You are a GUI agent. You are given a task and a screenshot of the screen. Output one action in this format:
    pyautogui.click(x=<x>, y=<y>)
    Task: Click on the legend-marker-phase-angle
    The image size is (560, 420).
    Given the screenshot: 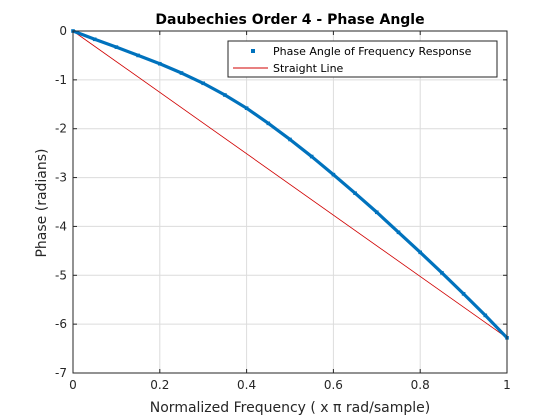 What is the action you would take?
    pyautogui.click(x=253, y=51)
    